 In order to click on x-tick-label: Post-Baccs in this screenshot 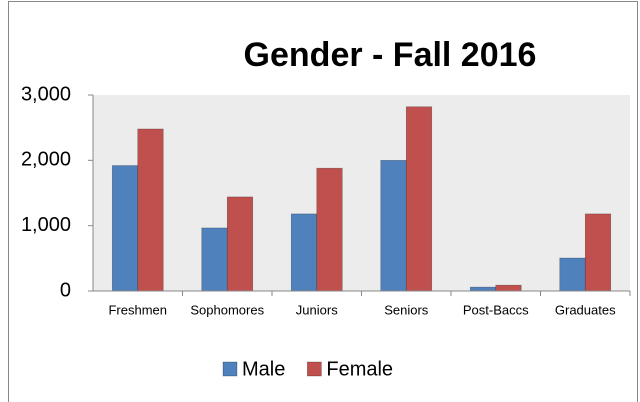, I will do `click(496, 309)`.